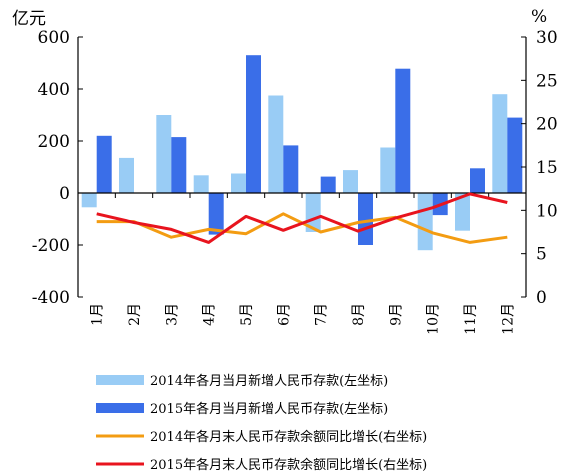  Describe the element at coordinates (359, 314) in the screenshot. I see `category-label: 8月` at that location.